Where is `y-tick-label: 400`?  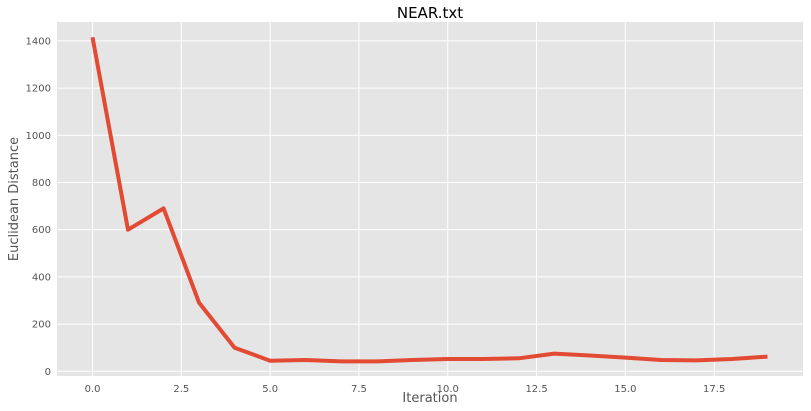
y-tick-label: 400 is located at coordinates (41, 277).